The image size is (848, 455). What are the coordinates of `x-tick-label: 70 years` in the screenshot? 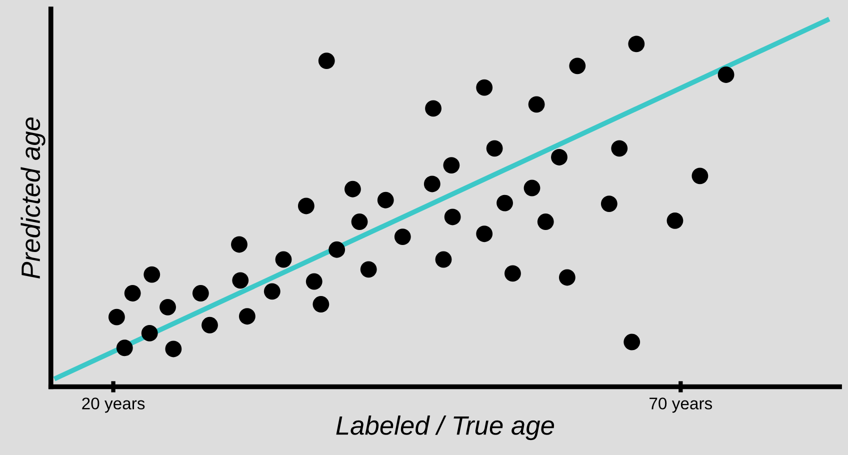 It's located at (681, 405).